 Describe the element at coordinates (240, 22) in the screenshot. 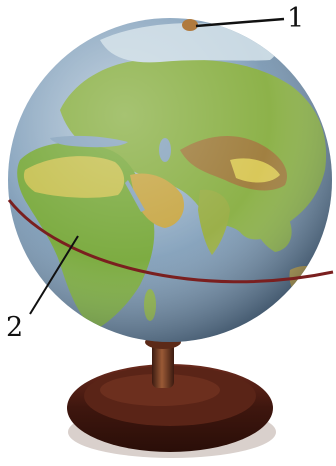

I see `callout-1-leader` at that location.